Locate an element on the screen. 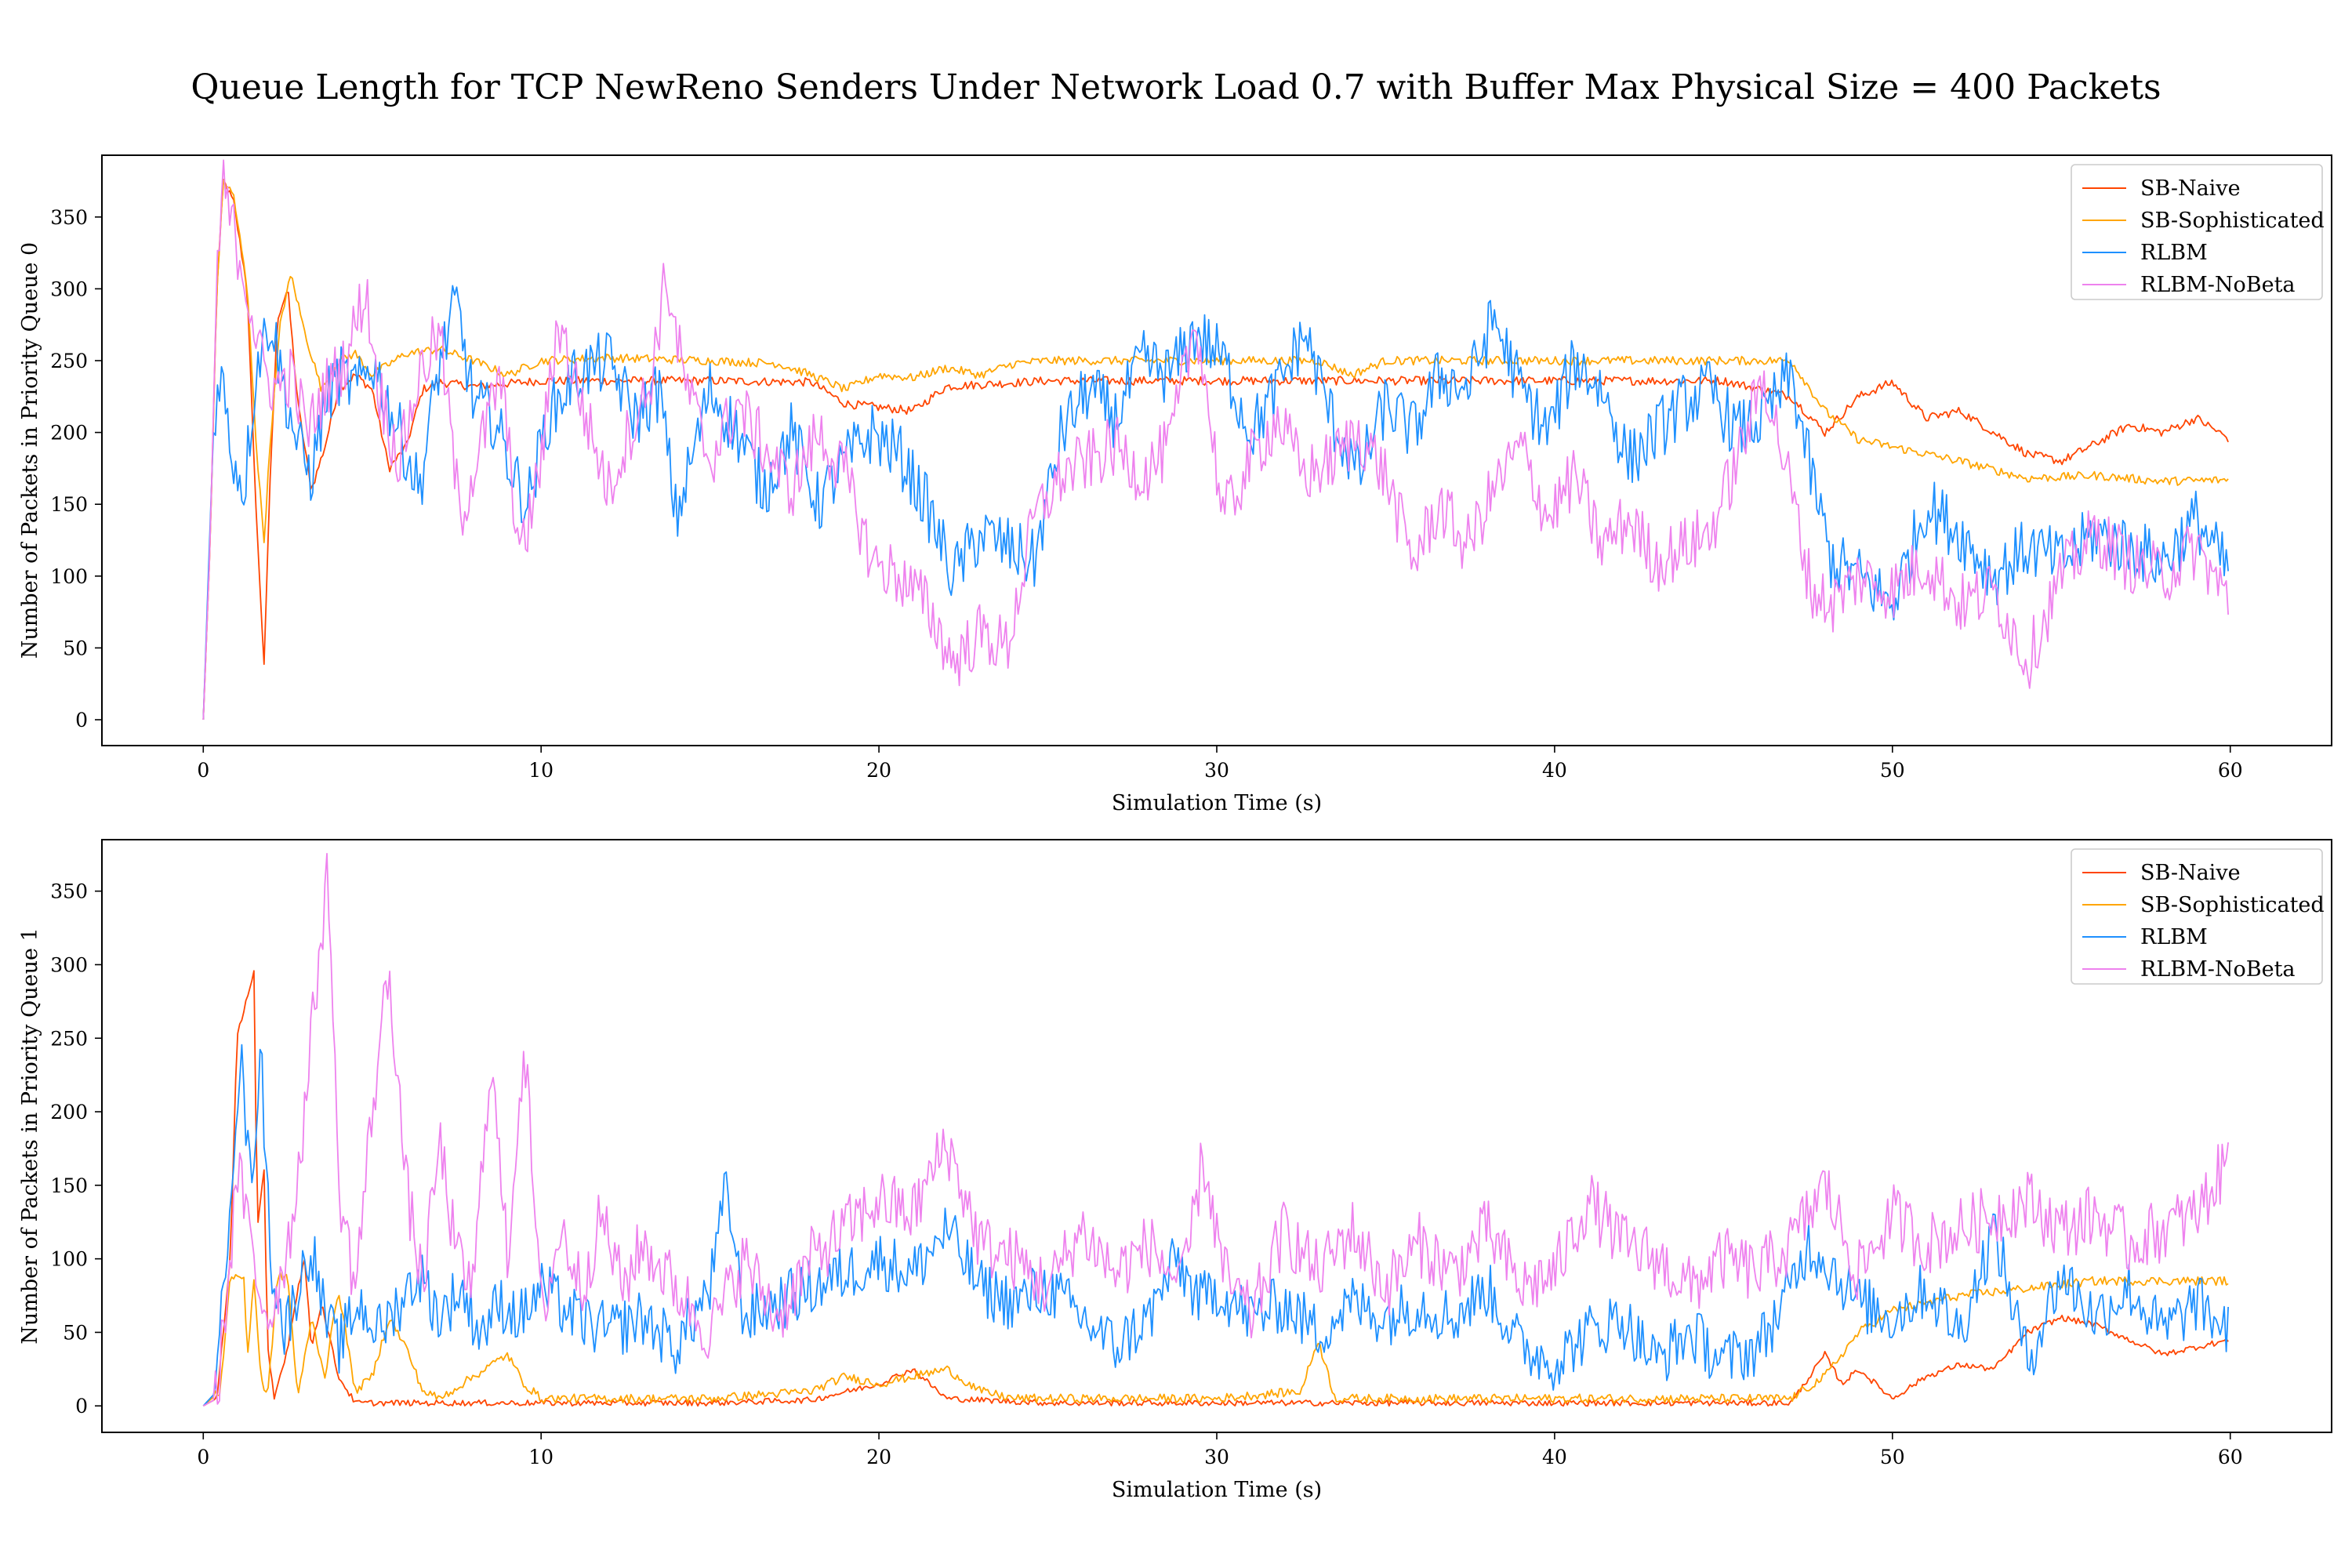  series-line-sb-sophisticated is located at coordinates (1215, 1339).